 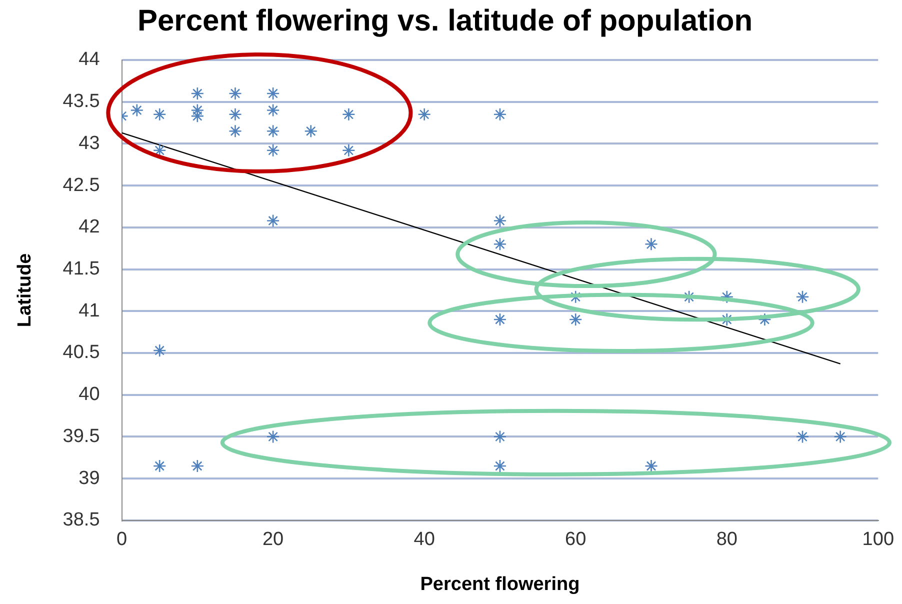 I want to click on y-tick-label: 39, so click(x=89, y=478).